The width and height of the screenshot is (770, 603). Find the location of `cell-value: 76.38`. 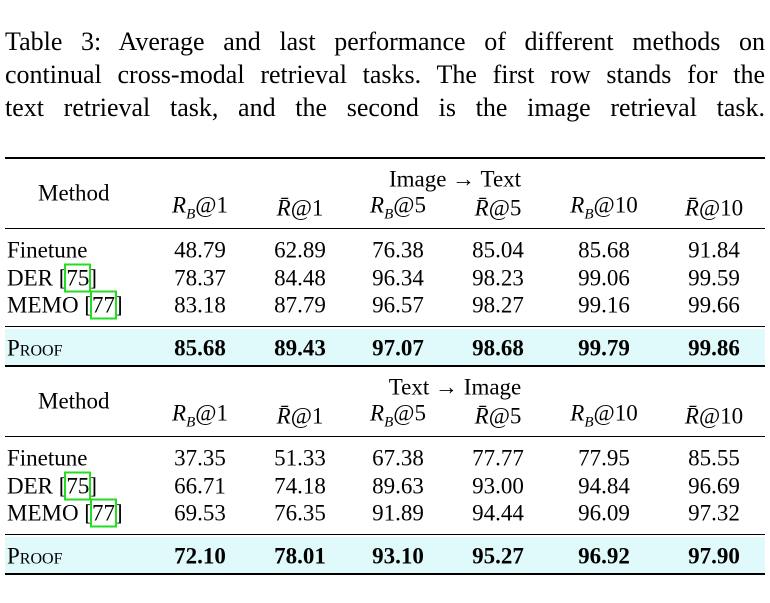

cell-value: 76.38 is located at coordinates (398, 250).